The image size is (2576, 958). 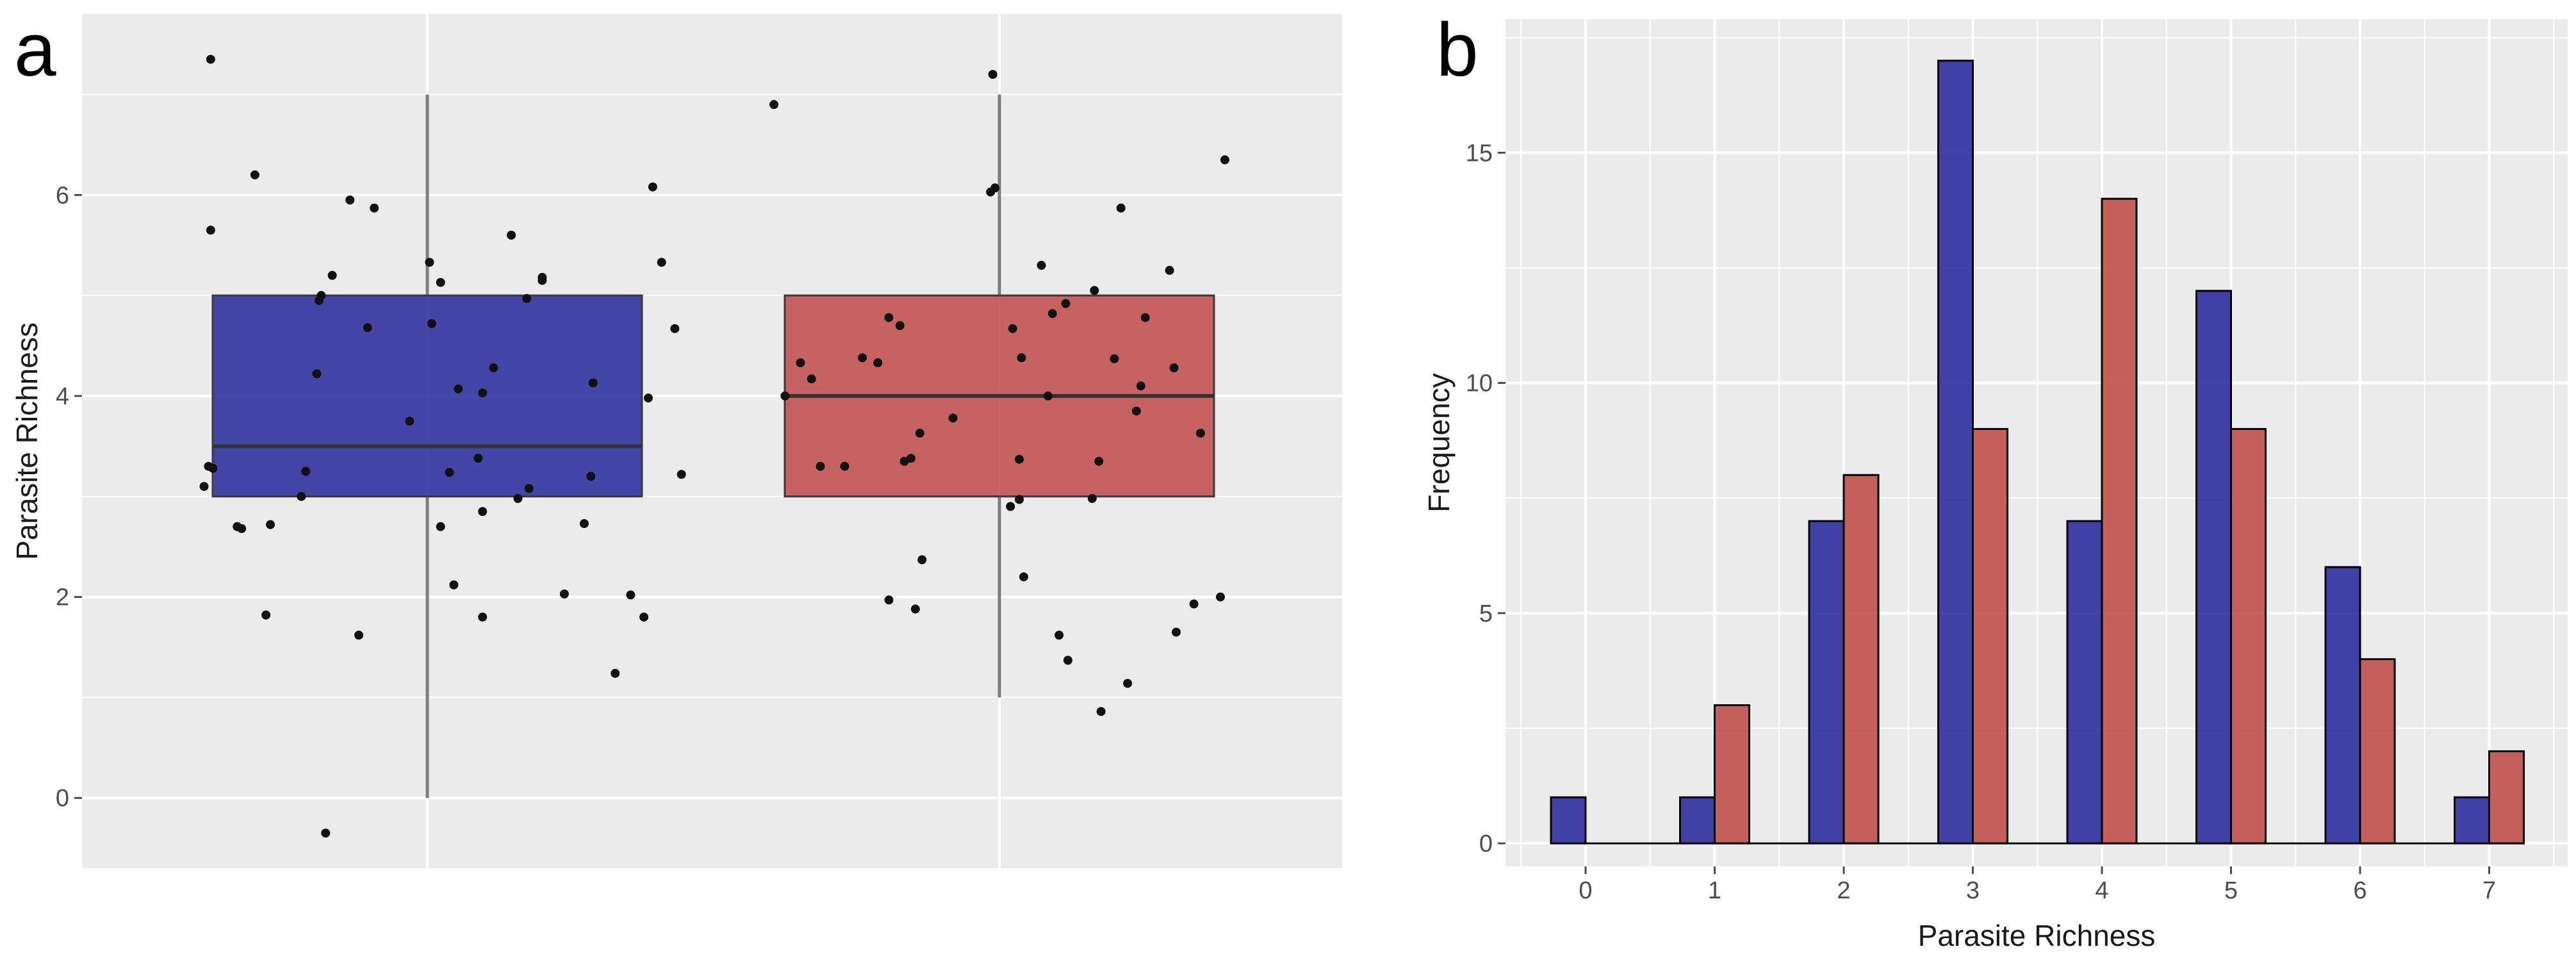 What do you see at coordinates (1586, 890) in the screenshot?
I see `x-tick-label-b: 0` at bounding box center [1586, 890].